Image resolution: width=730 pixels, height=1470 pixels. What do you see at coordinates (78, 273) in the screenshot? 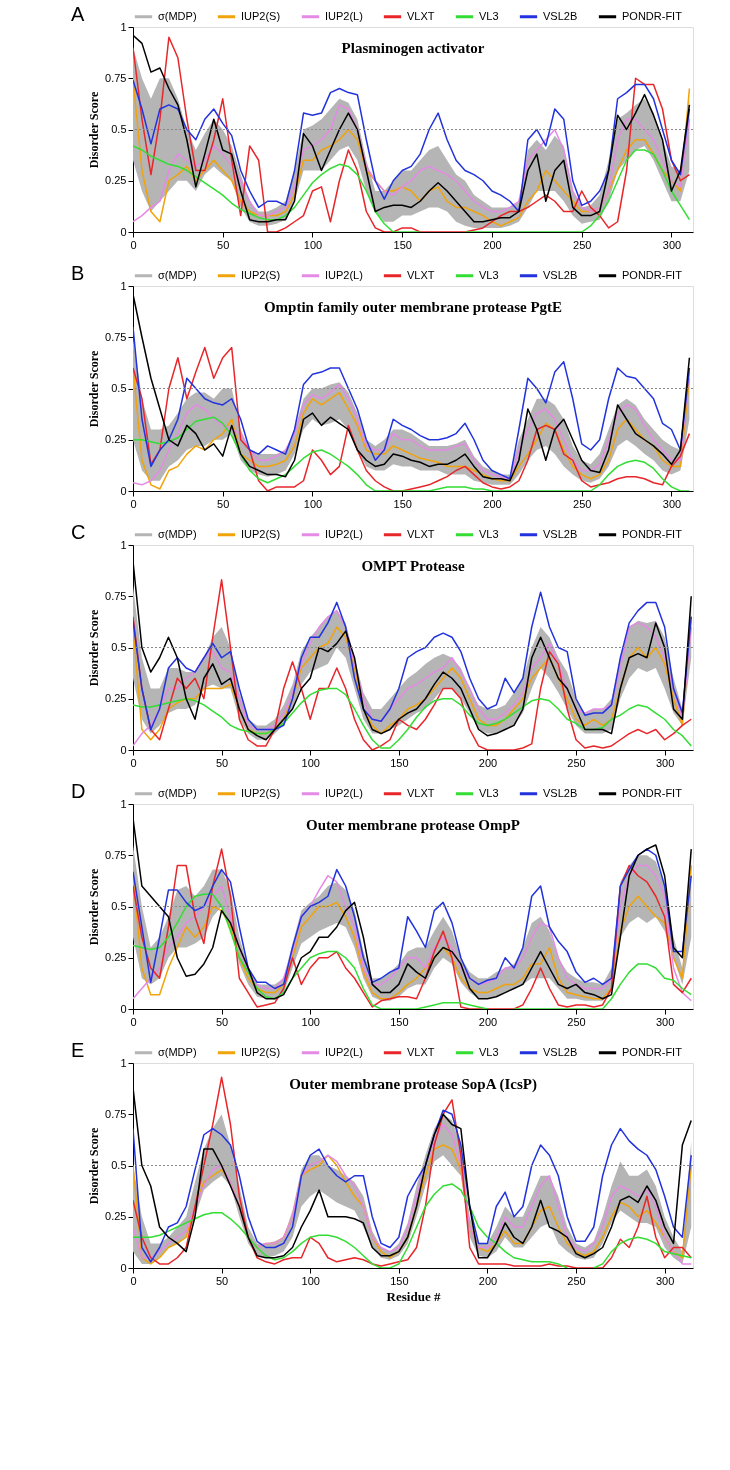
I see `text: B` at bounding box center [78, 273].